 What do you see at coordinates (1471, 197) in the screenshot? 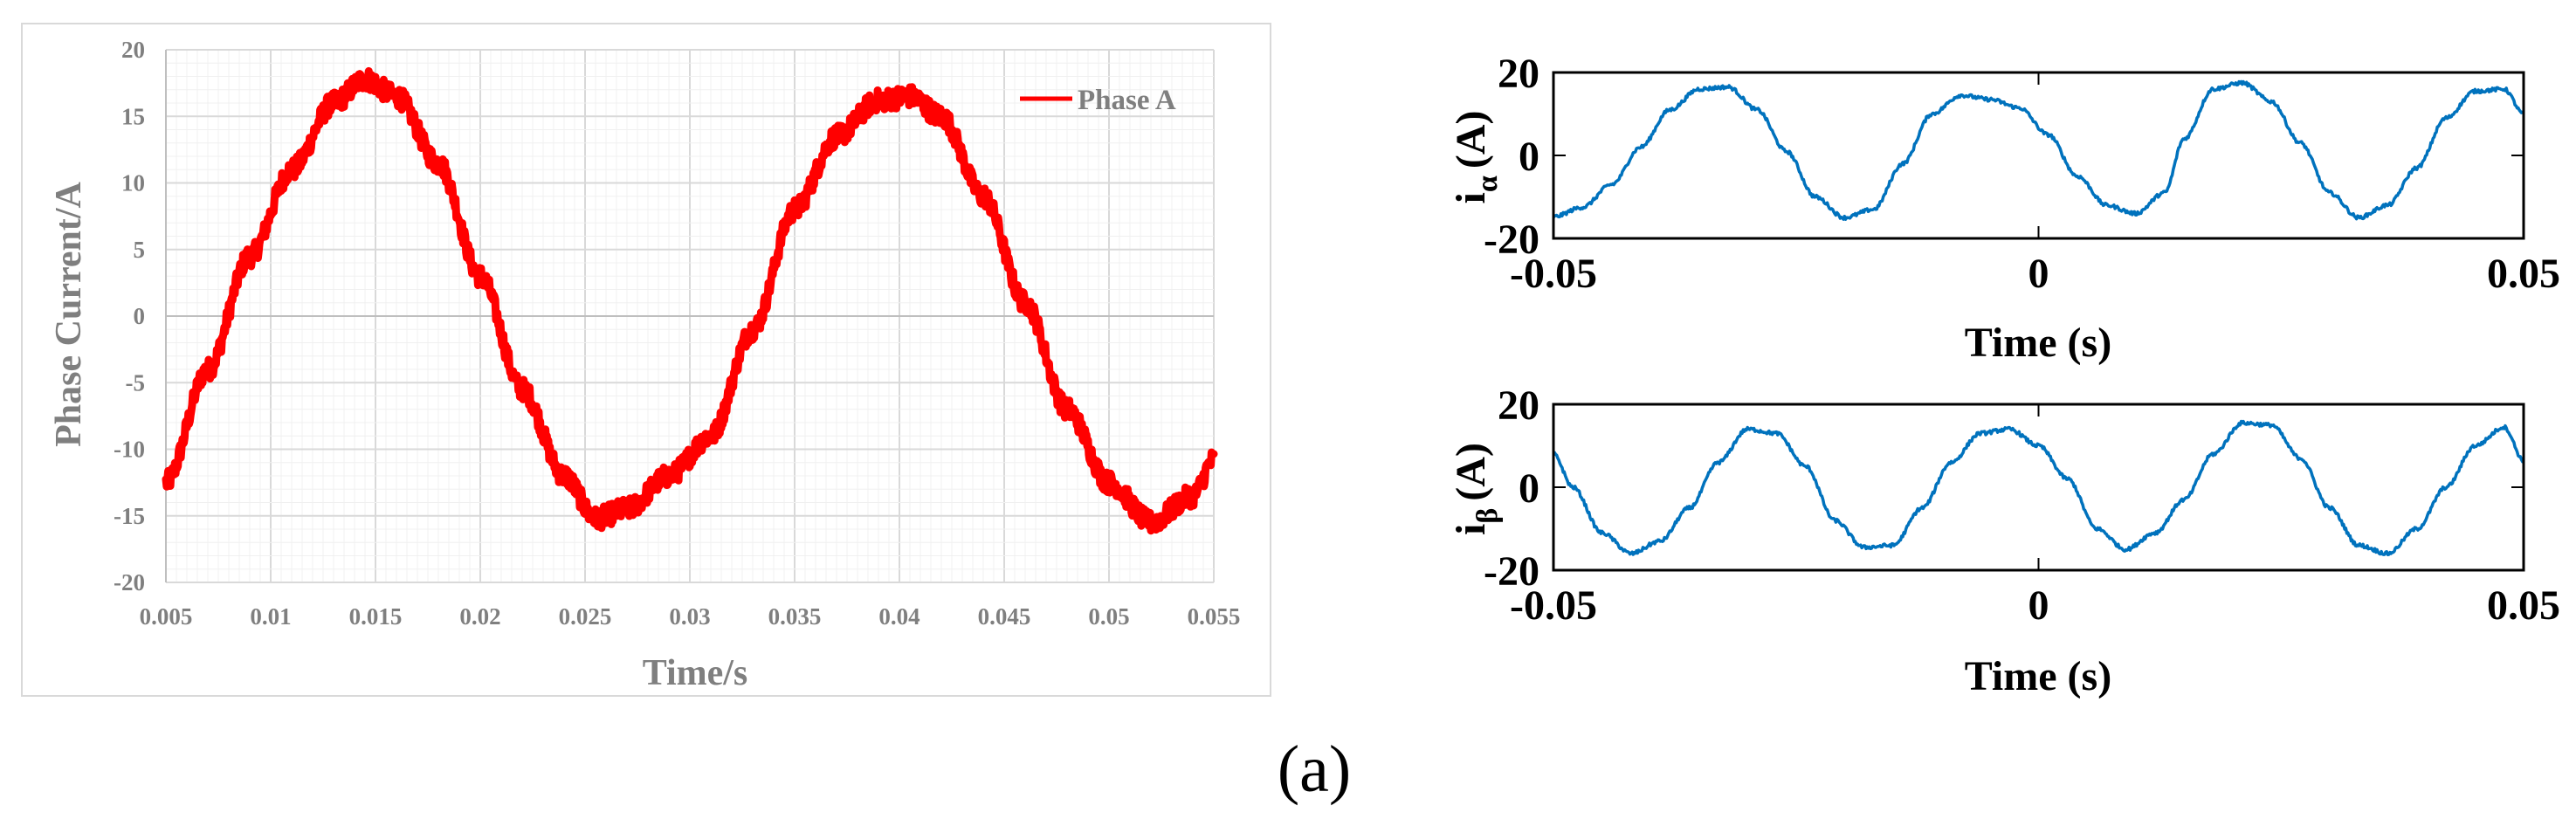
I see `i-alpha-y-label-main: i` at bounding box center [1471, 197].